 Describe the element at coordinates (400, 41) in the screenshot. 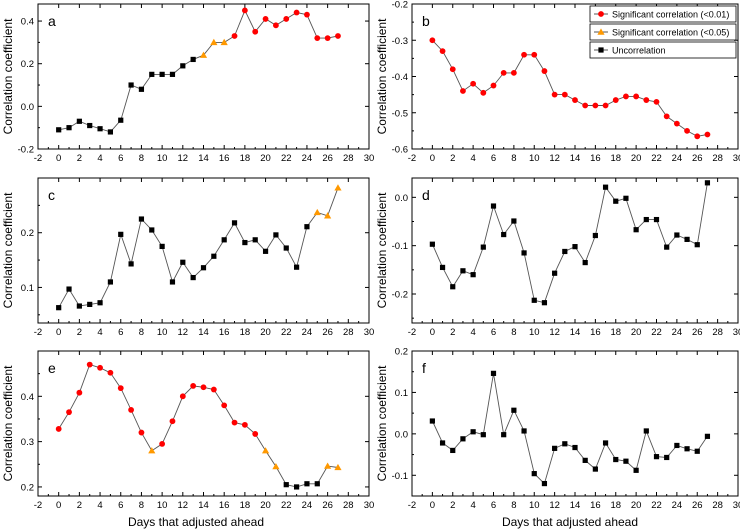

I see `y-tick-label: -0.3` at that location.